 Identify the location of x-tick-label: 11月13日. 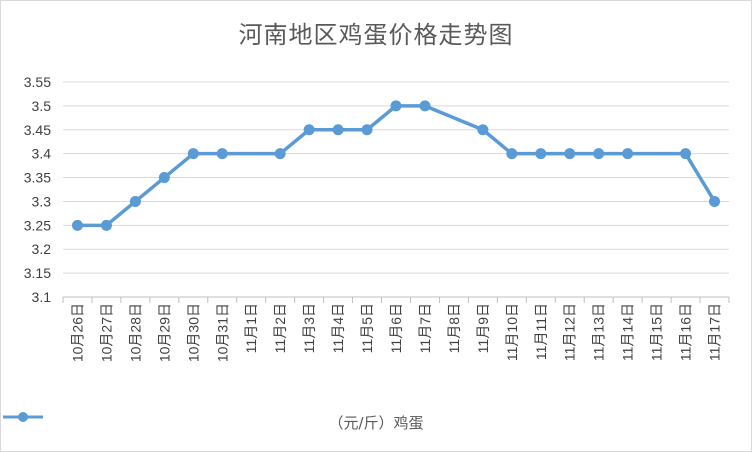
(599, 332).